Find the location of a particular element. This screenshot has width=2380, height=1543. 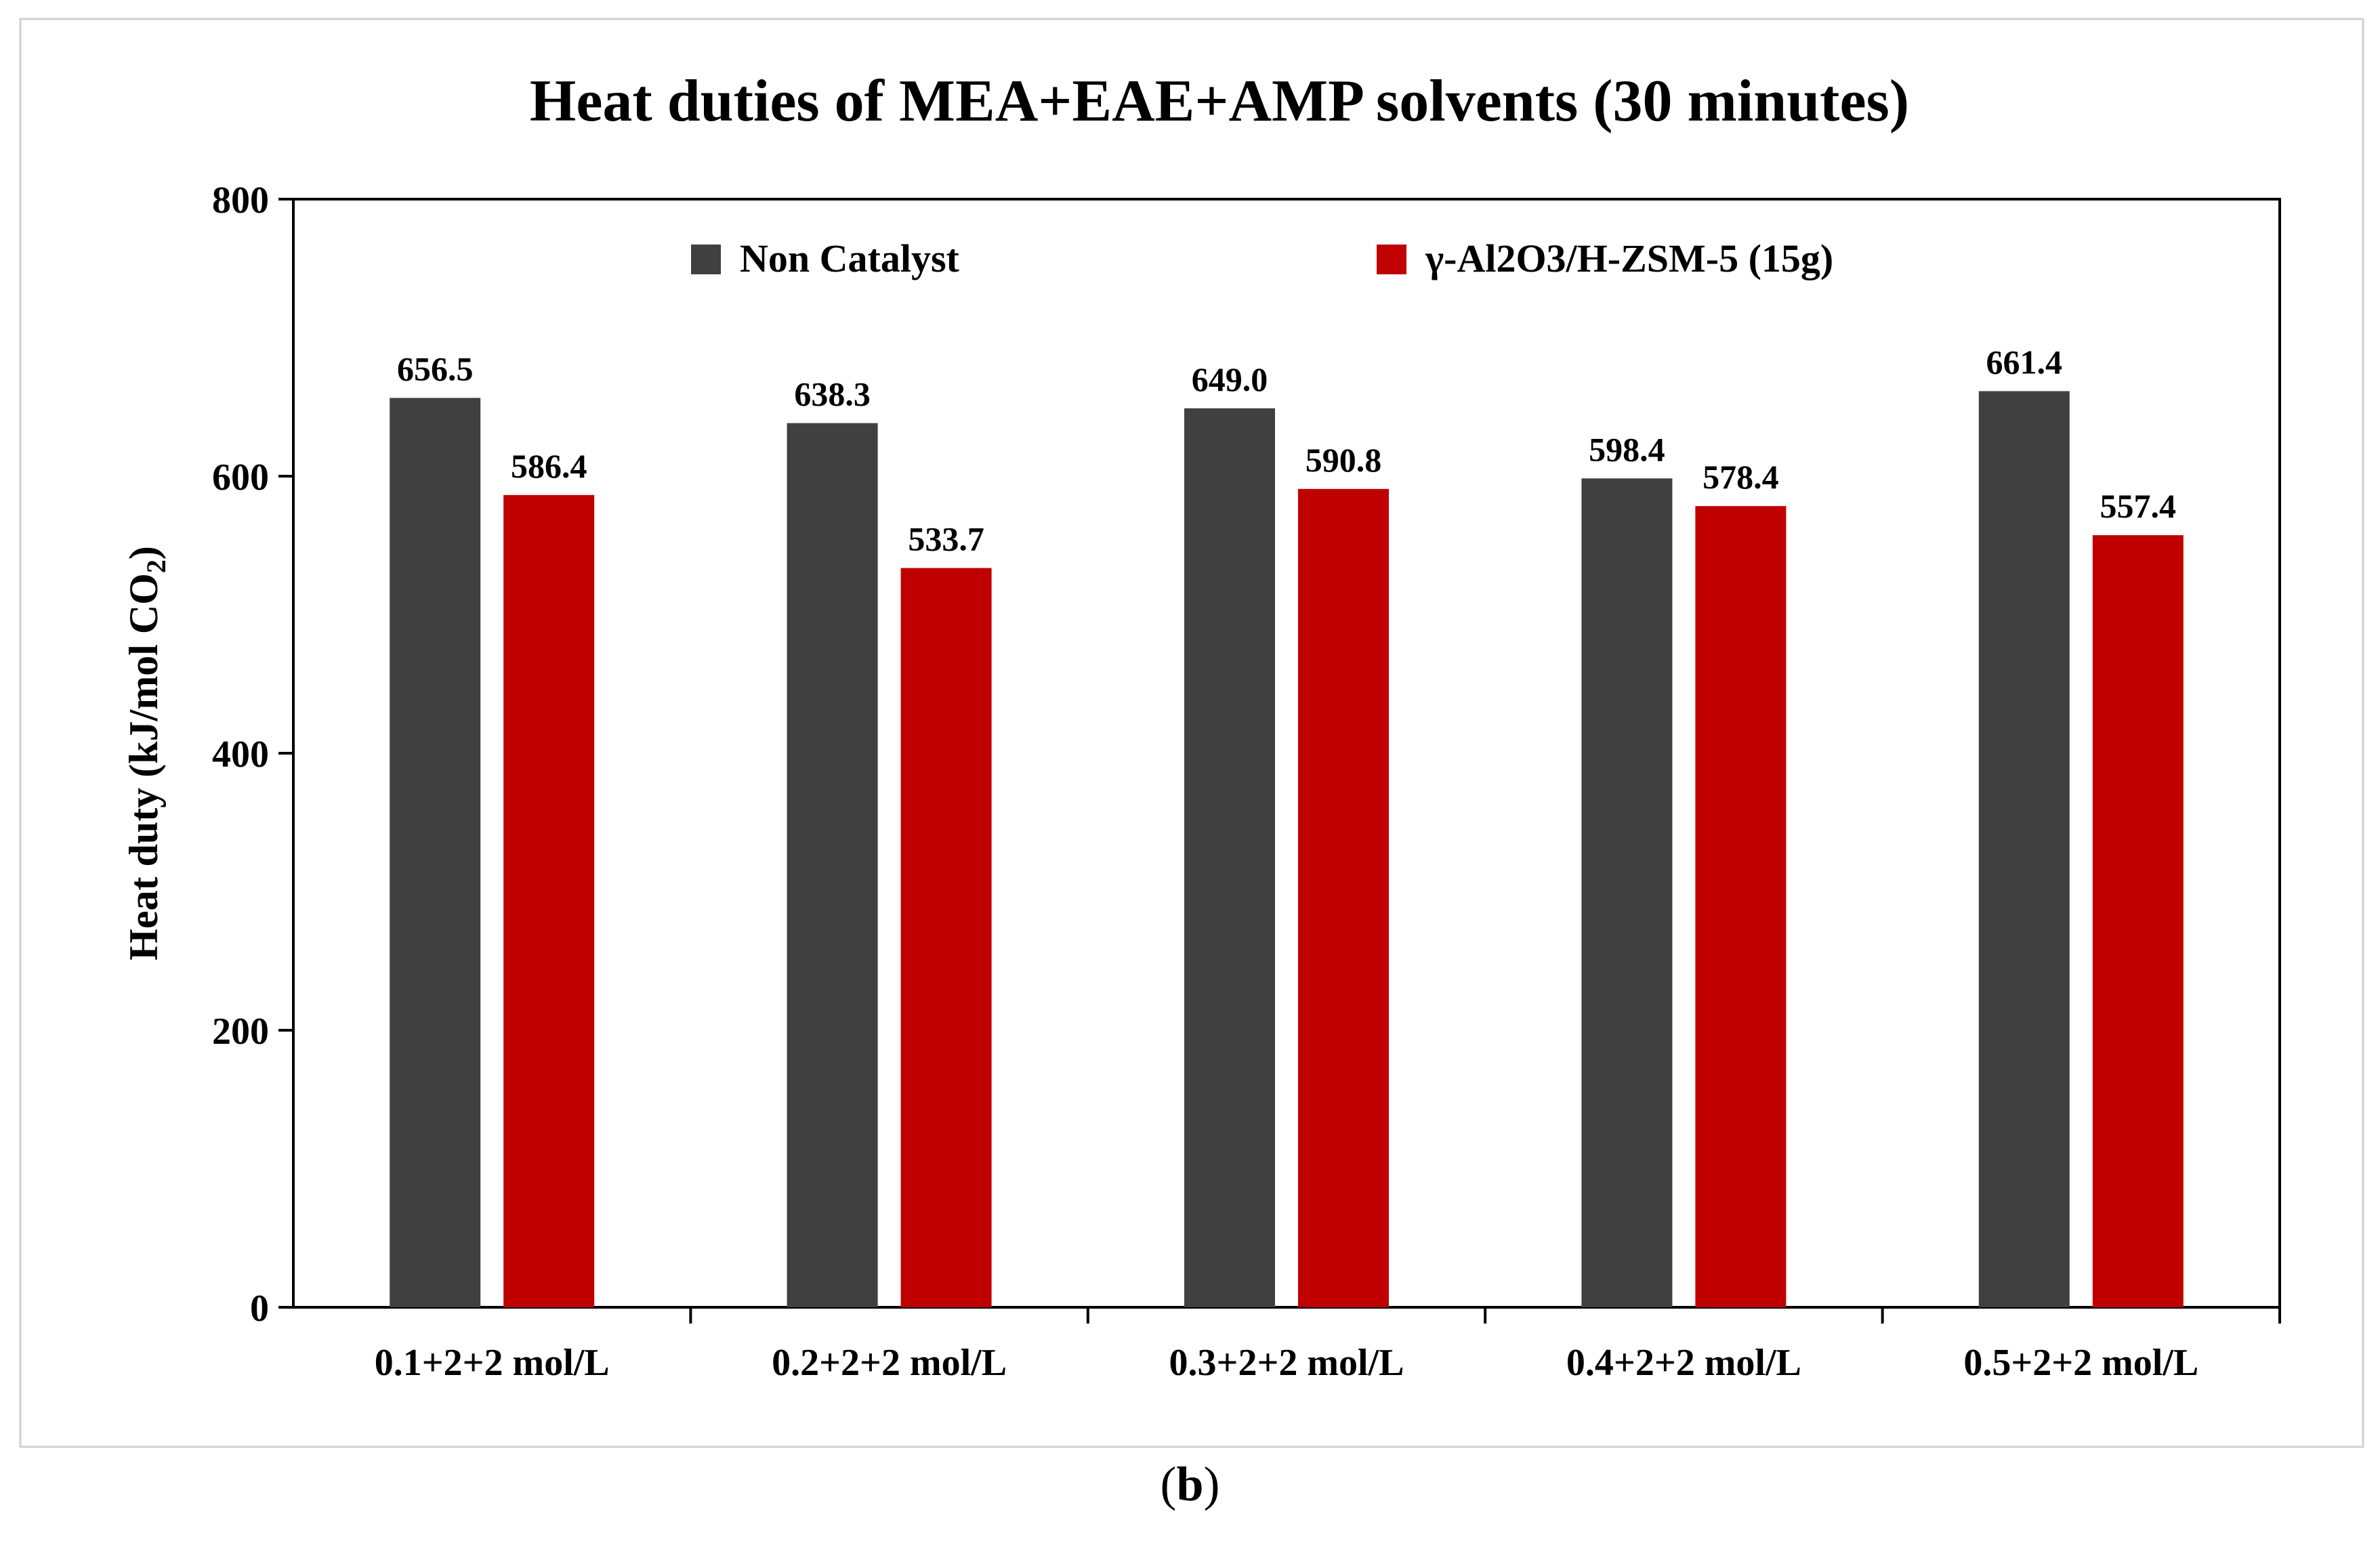

y-tick-label: 200 is located at coordinates (241, 1032).